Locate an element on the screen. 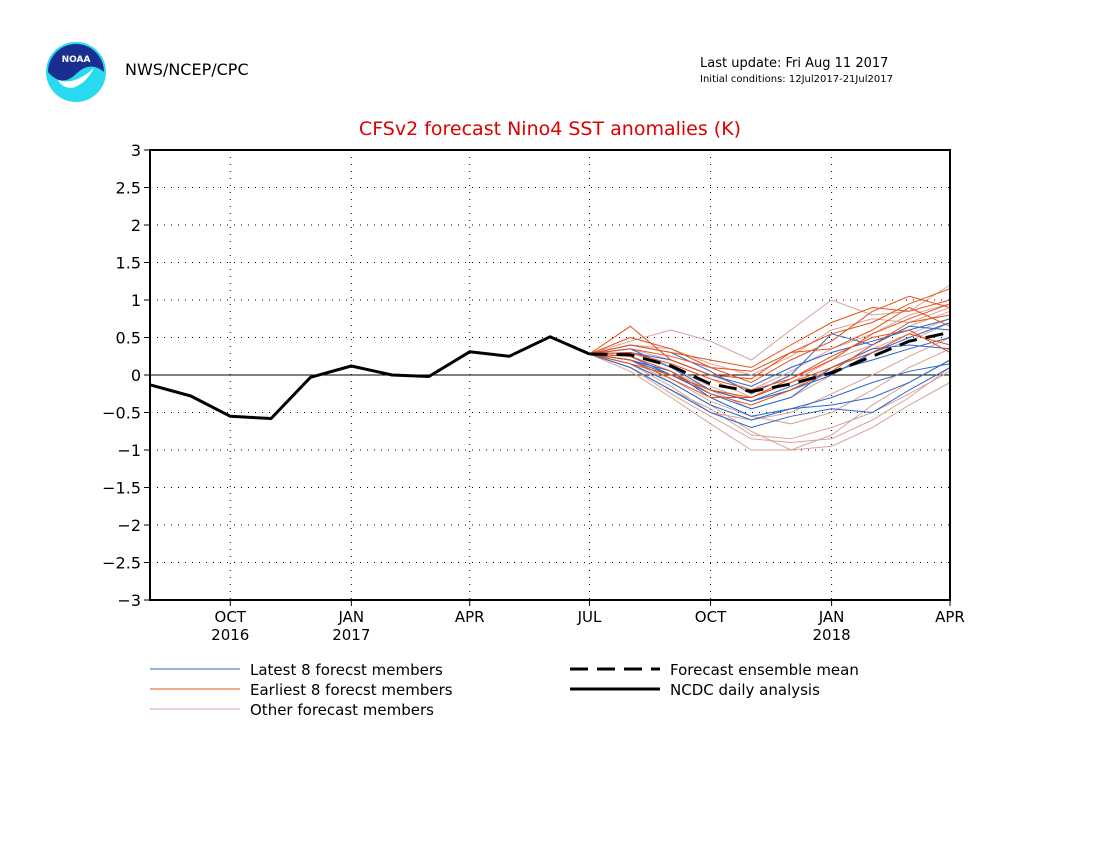 Image resolution: width=1100 pixels, height=850 pixels. y-tick-labels: 3 2.5 2 1.5 1 0.5 0 −0.5 −1 −1.5 −2 −2.5 −3 is located at coordinates (121, 375).